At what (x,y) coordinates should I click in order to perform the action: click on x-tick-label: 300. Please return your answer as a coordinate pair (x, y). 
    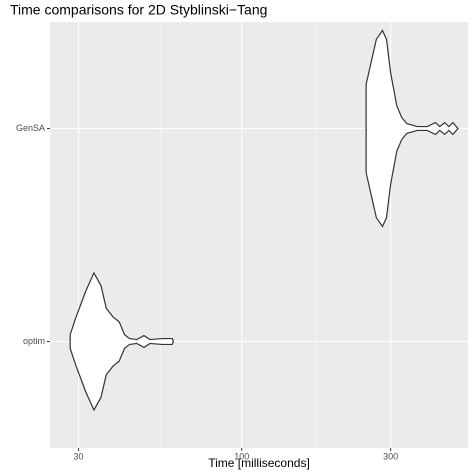
    Looking at the image, I should click on (390, 456).